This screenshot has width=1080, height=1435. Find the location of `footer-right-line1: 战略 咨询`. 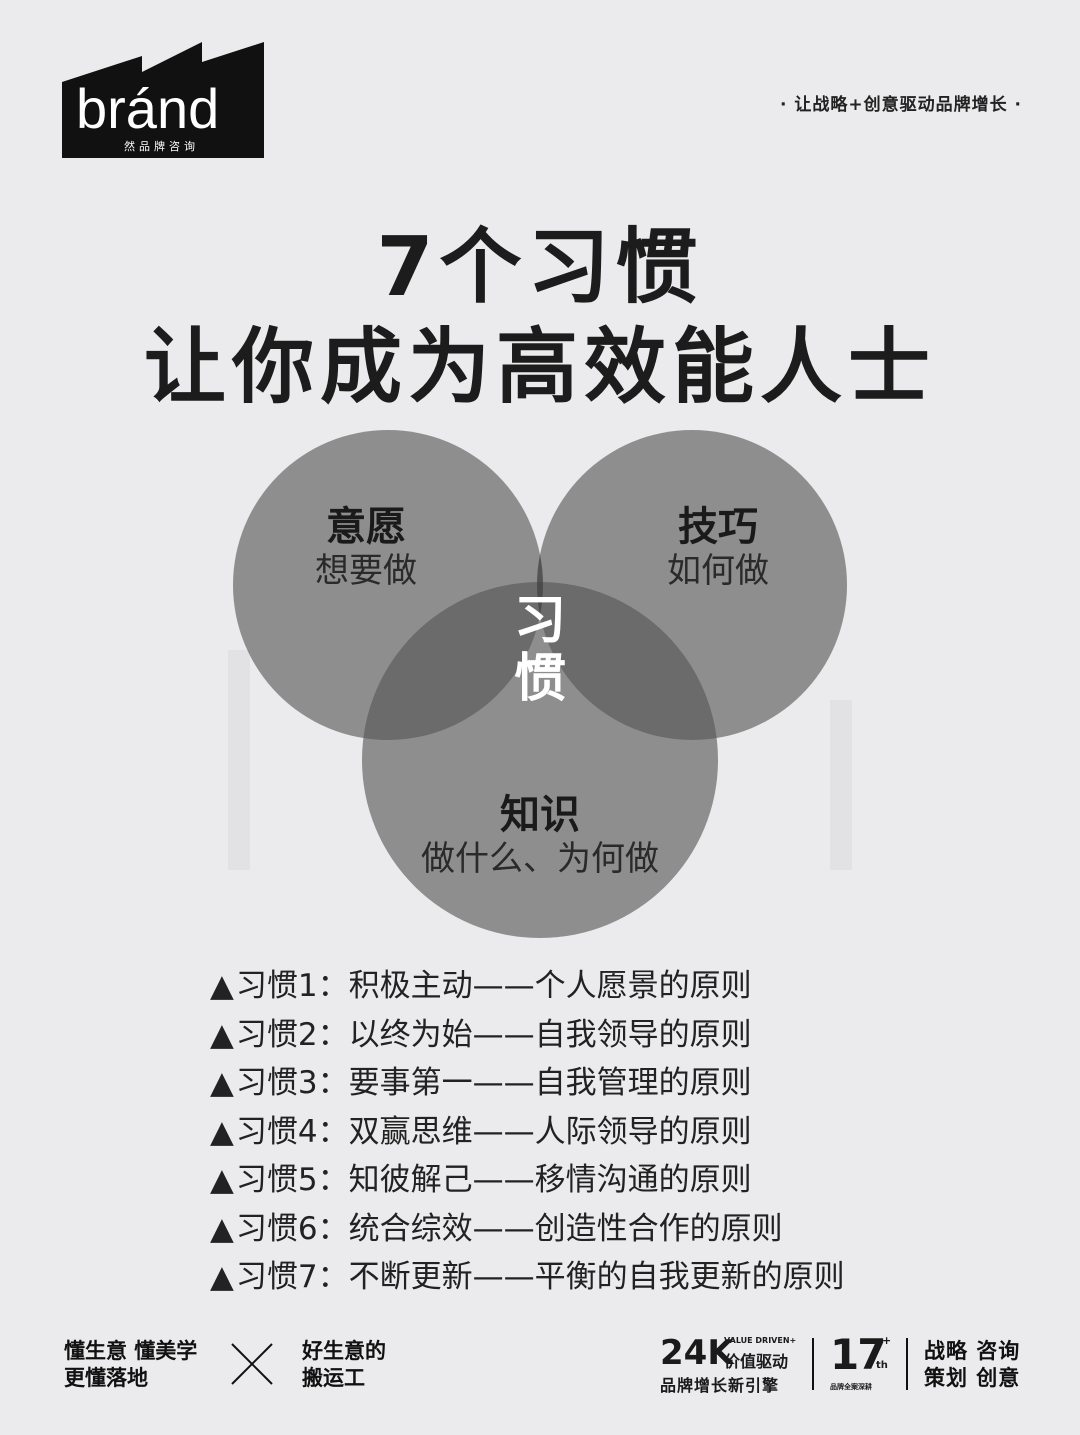

footer-right-line1: 战略 咨询 is located at coordinates (972, 1351).